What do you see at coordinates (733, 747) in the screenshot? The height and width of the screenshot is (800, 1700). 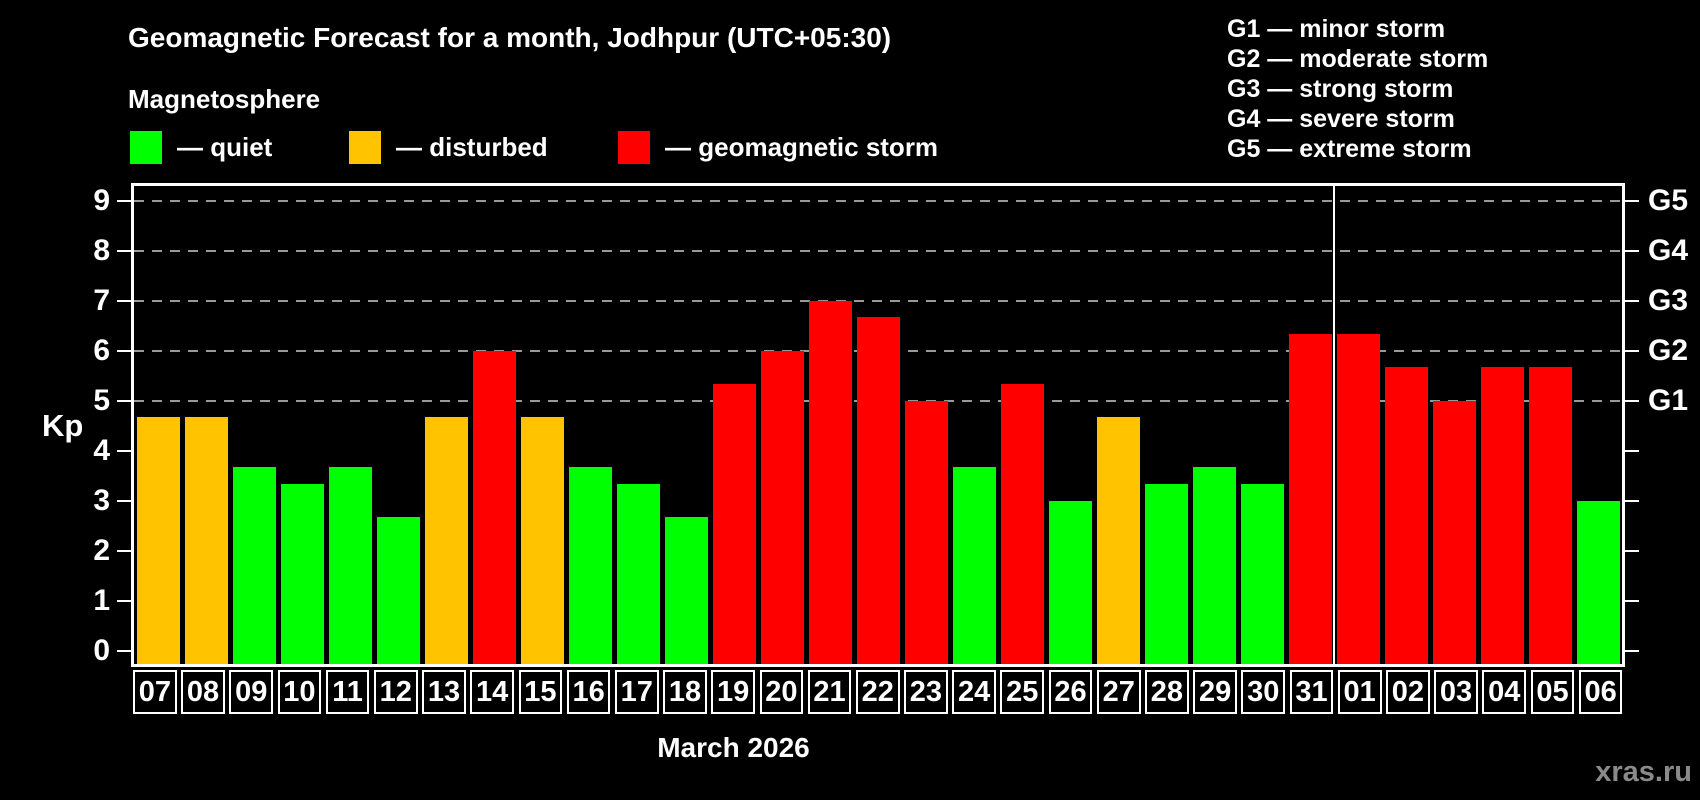 I see `x-axis-label: March 2026` at bounding box center [733, 747].